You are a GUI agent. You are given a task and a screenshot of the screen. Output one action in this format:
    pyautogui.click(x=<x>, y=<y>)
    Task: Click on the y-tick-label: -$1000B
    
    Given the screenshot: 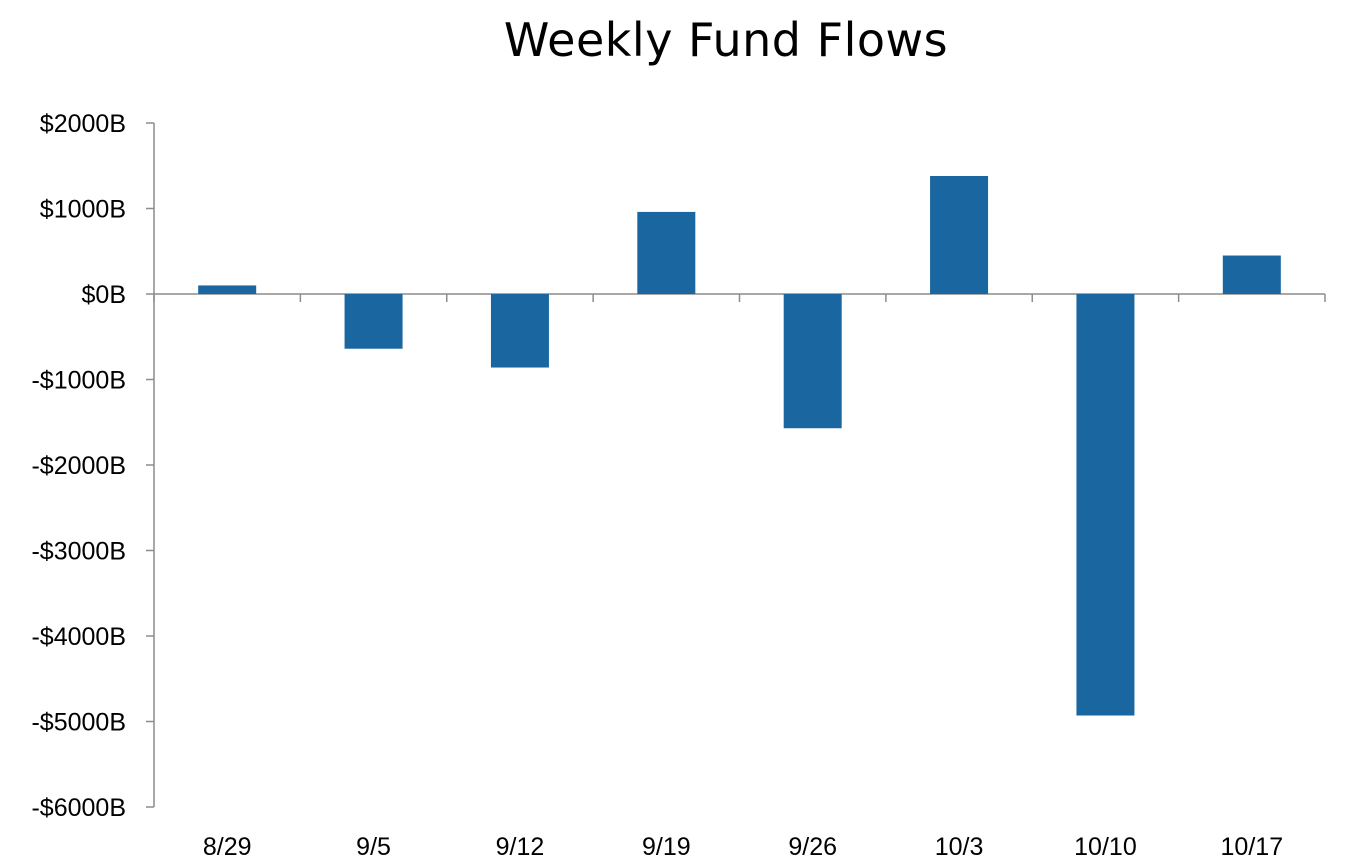 What is the action you would take?
    pyautogui.click(x=78, y=381)
    